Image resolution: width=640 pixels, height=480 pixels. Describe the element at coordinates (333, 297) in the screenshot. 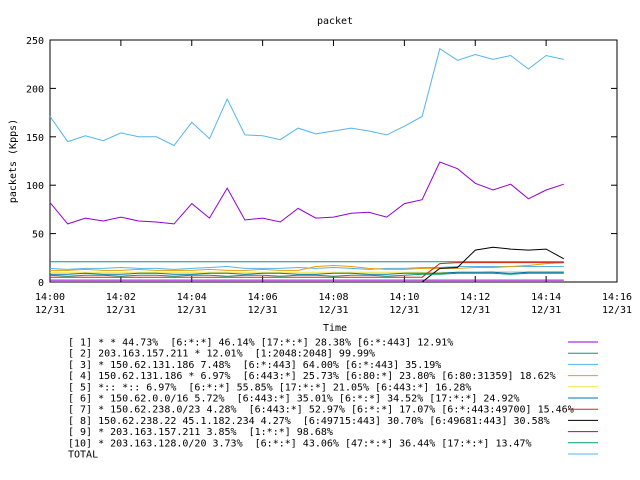

I see `x-tick-time-label: 14:08` at that location.